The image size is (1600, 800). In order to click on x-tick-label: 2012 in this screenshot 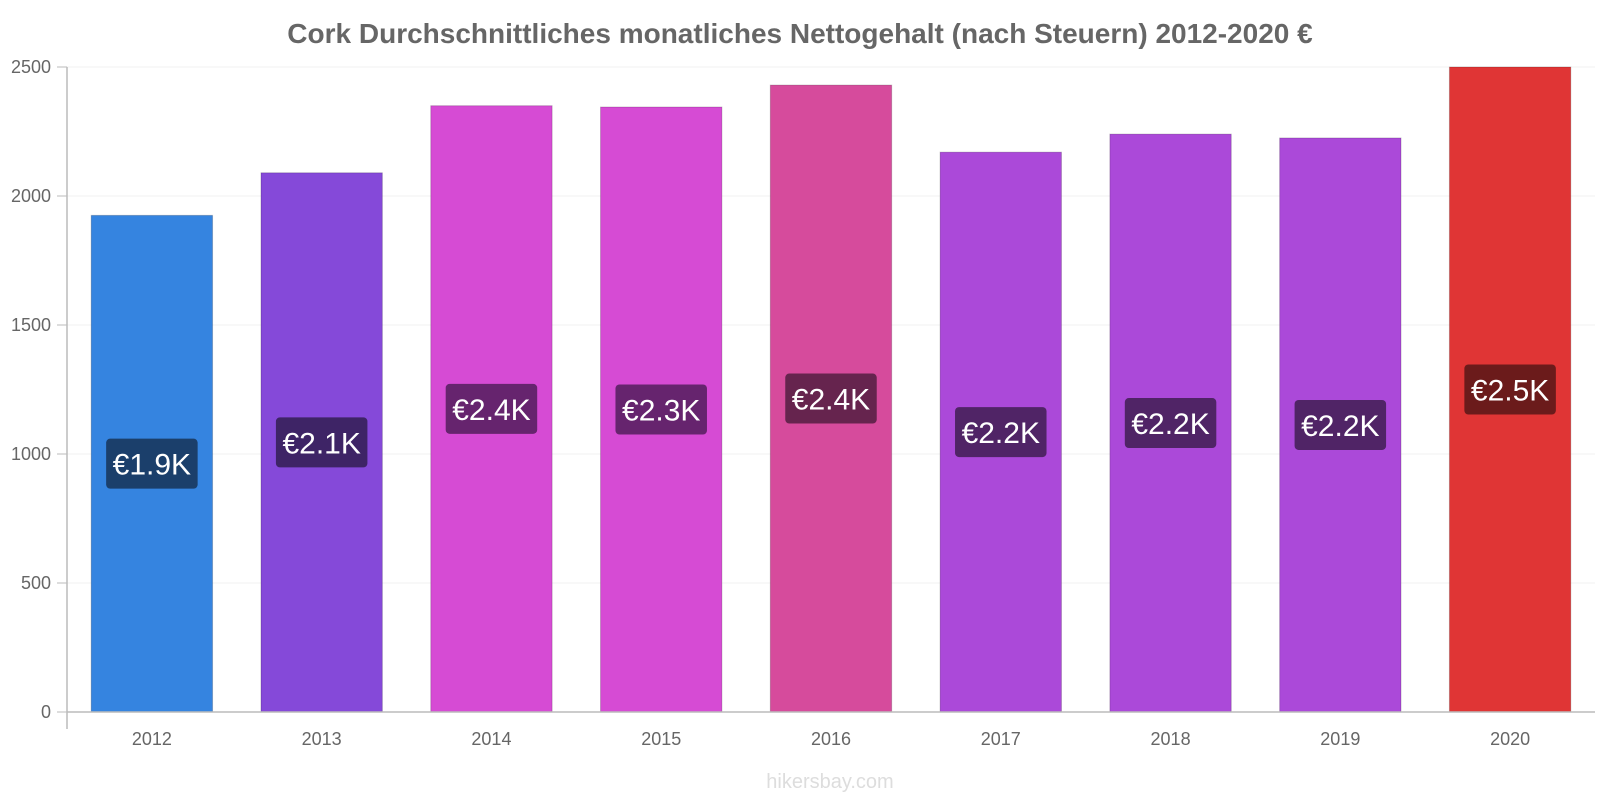, I will do `click(152, 739)`.